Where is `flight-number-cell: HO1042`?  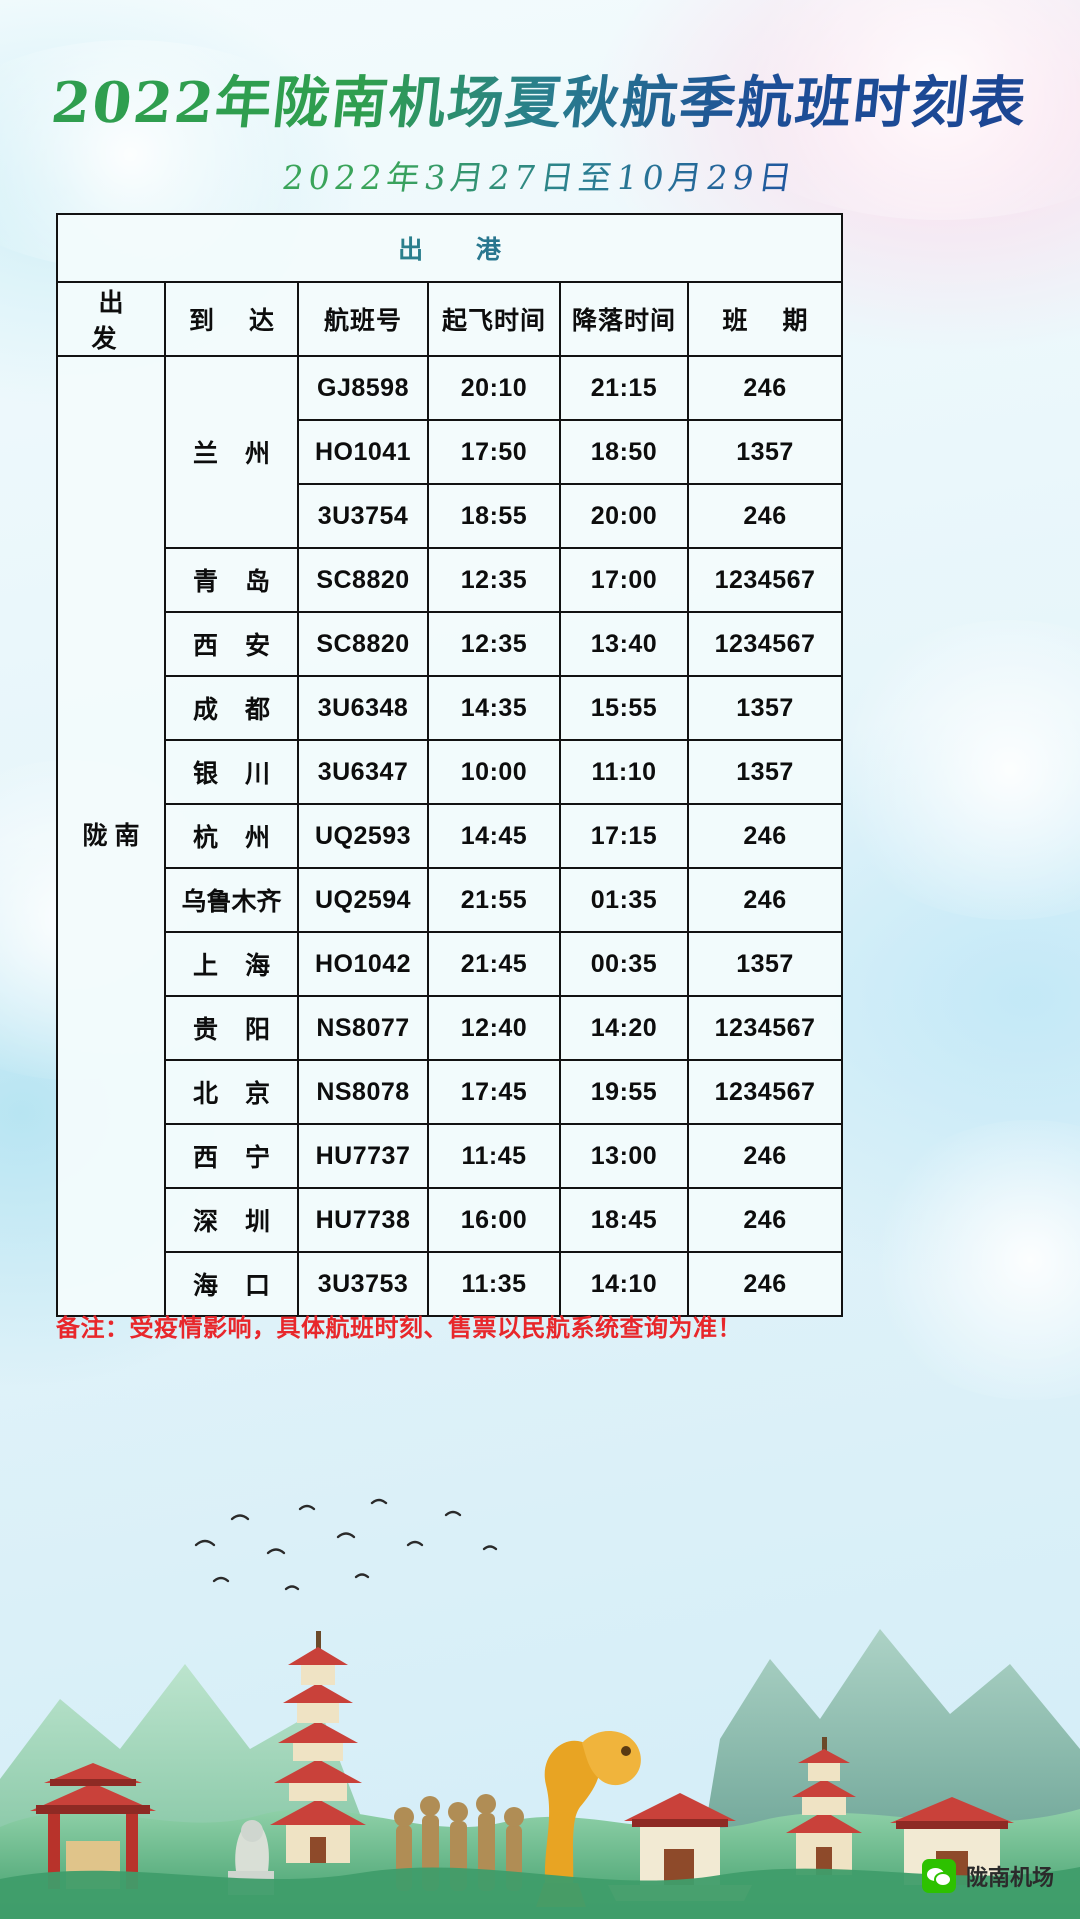 flight-number-cell: HO1042 is located at coordinates (363, 964).